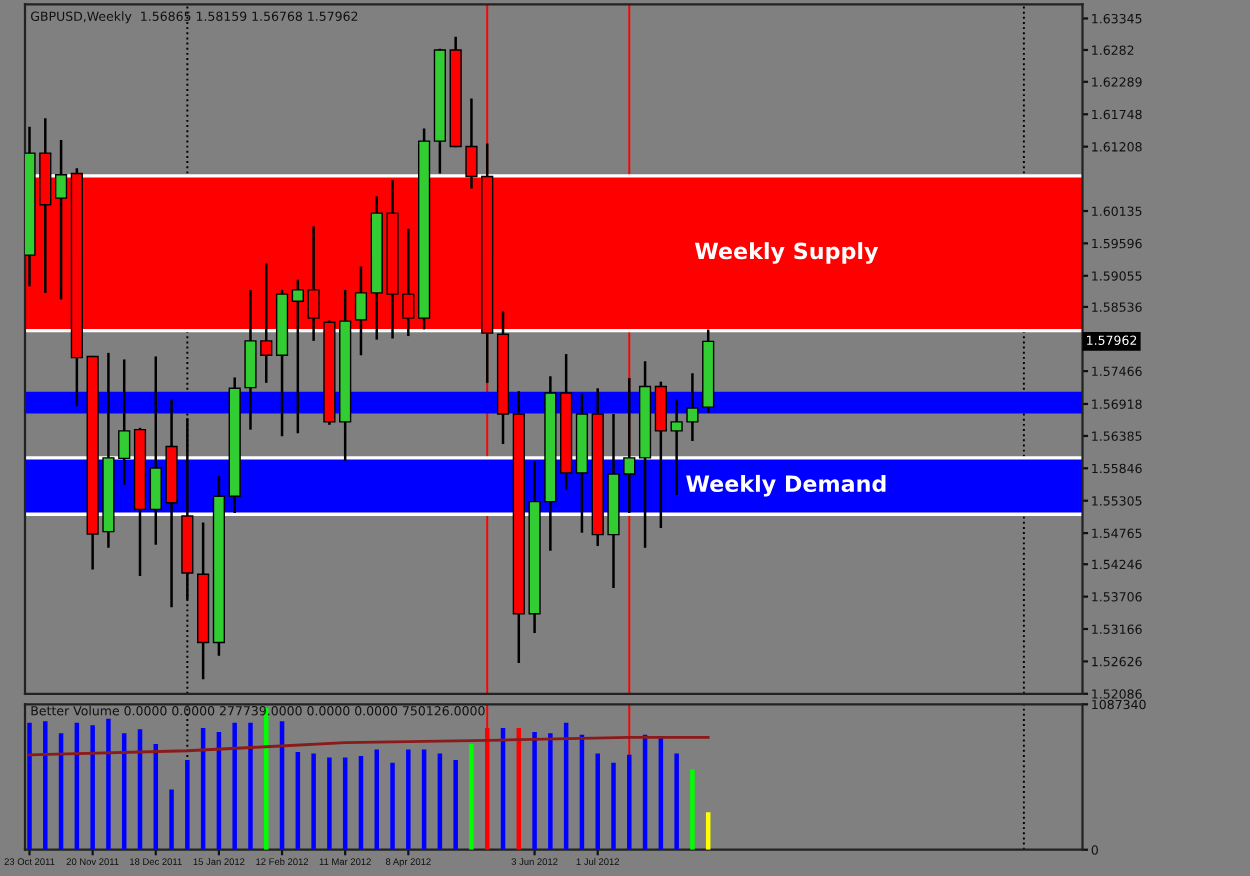  What do you see at coordinates (786, 485) in the screenshot?
I see `band-label: Weekly Demand` at bounding box center [786, 485].